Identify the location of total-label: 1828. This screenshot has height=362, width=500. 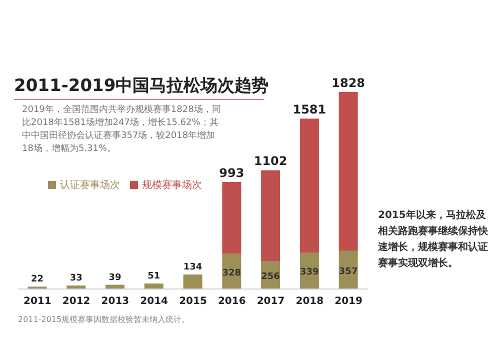
(349, 83).